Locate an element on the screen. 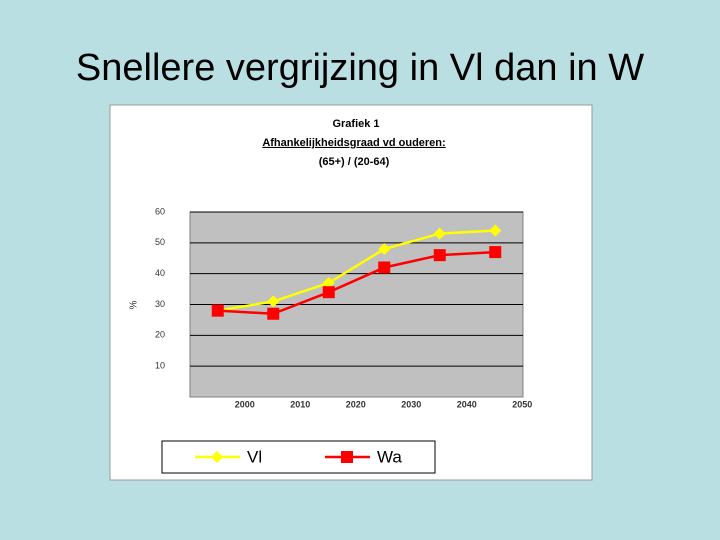 This screenshot has height=540, width=720. x-tick-label: 2030 is located at coordinates (411, 404).